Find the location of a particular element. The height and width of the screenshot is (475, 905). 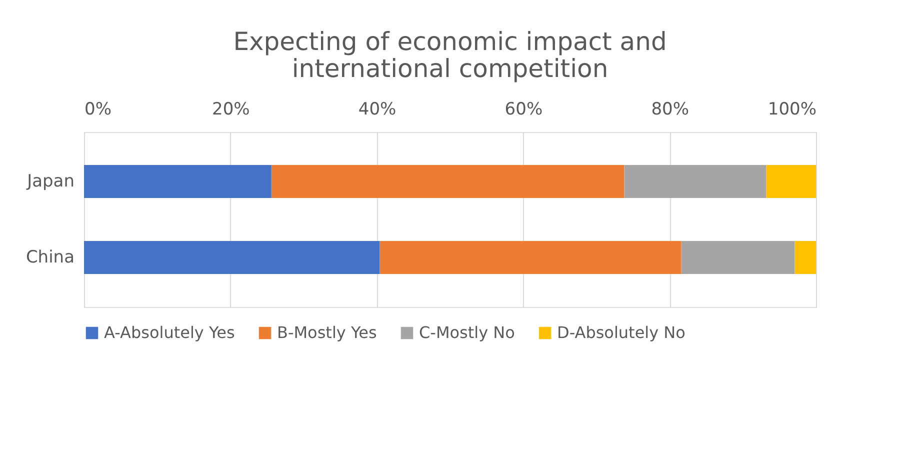

legend-label: B-Mostly Yes is located at coordinates (327, 332).